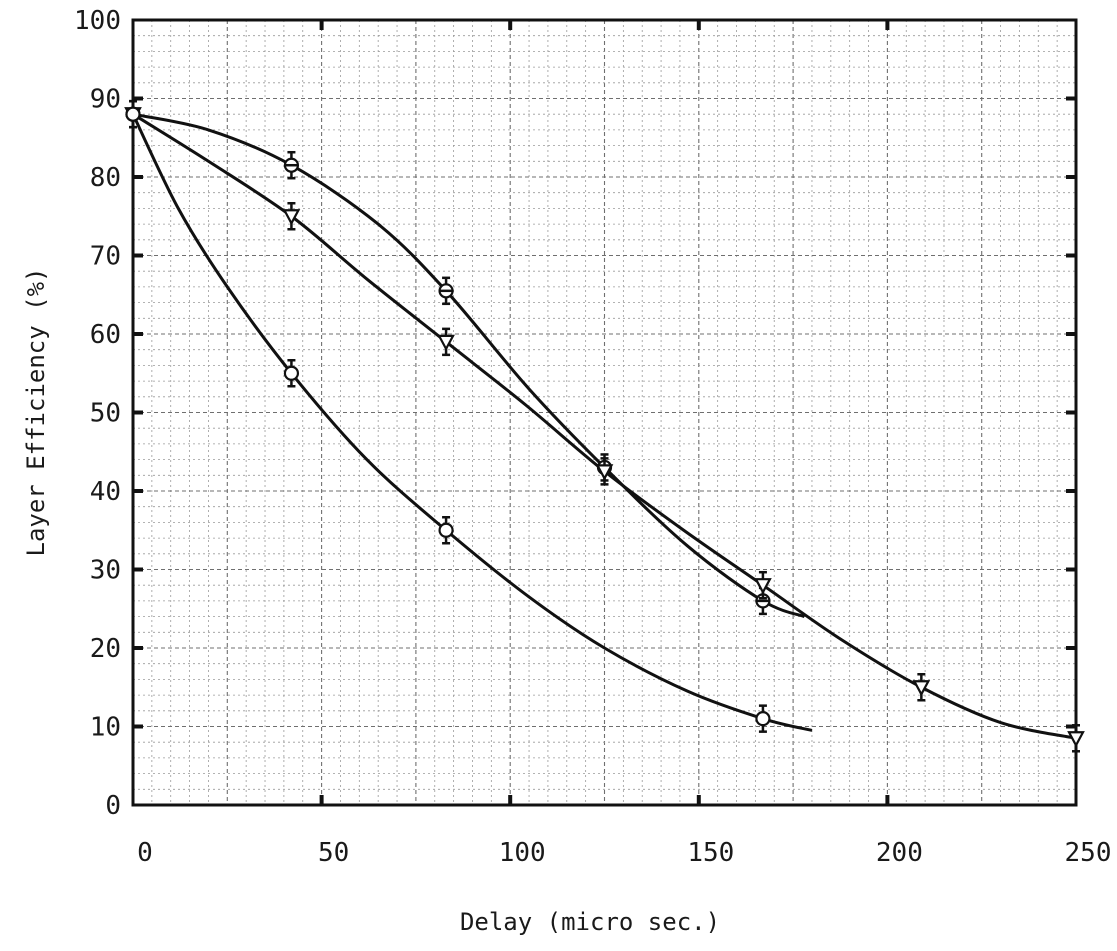 This screenshot has height=951, width=1117. I want to click on y-tick-label: 60, so click(105, 335).